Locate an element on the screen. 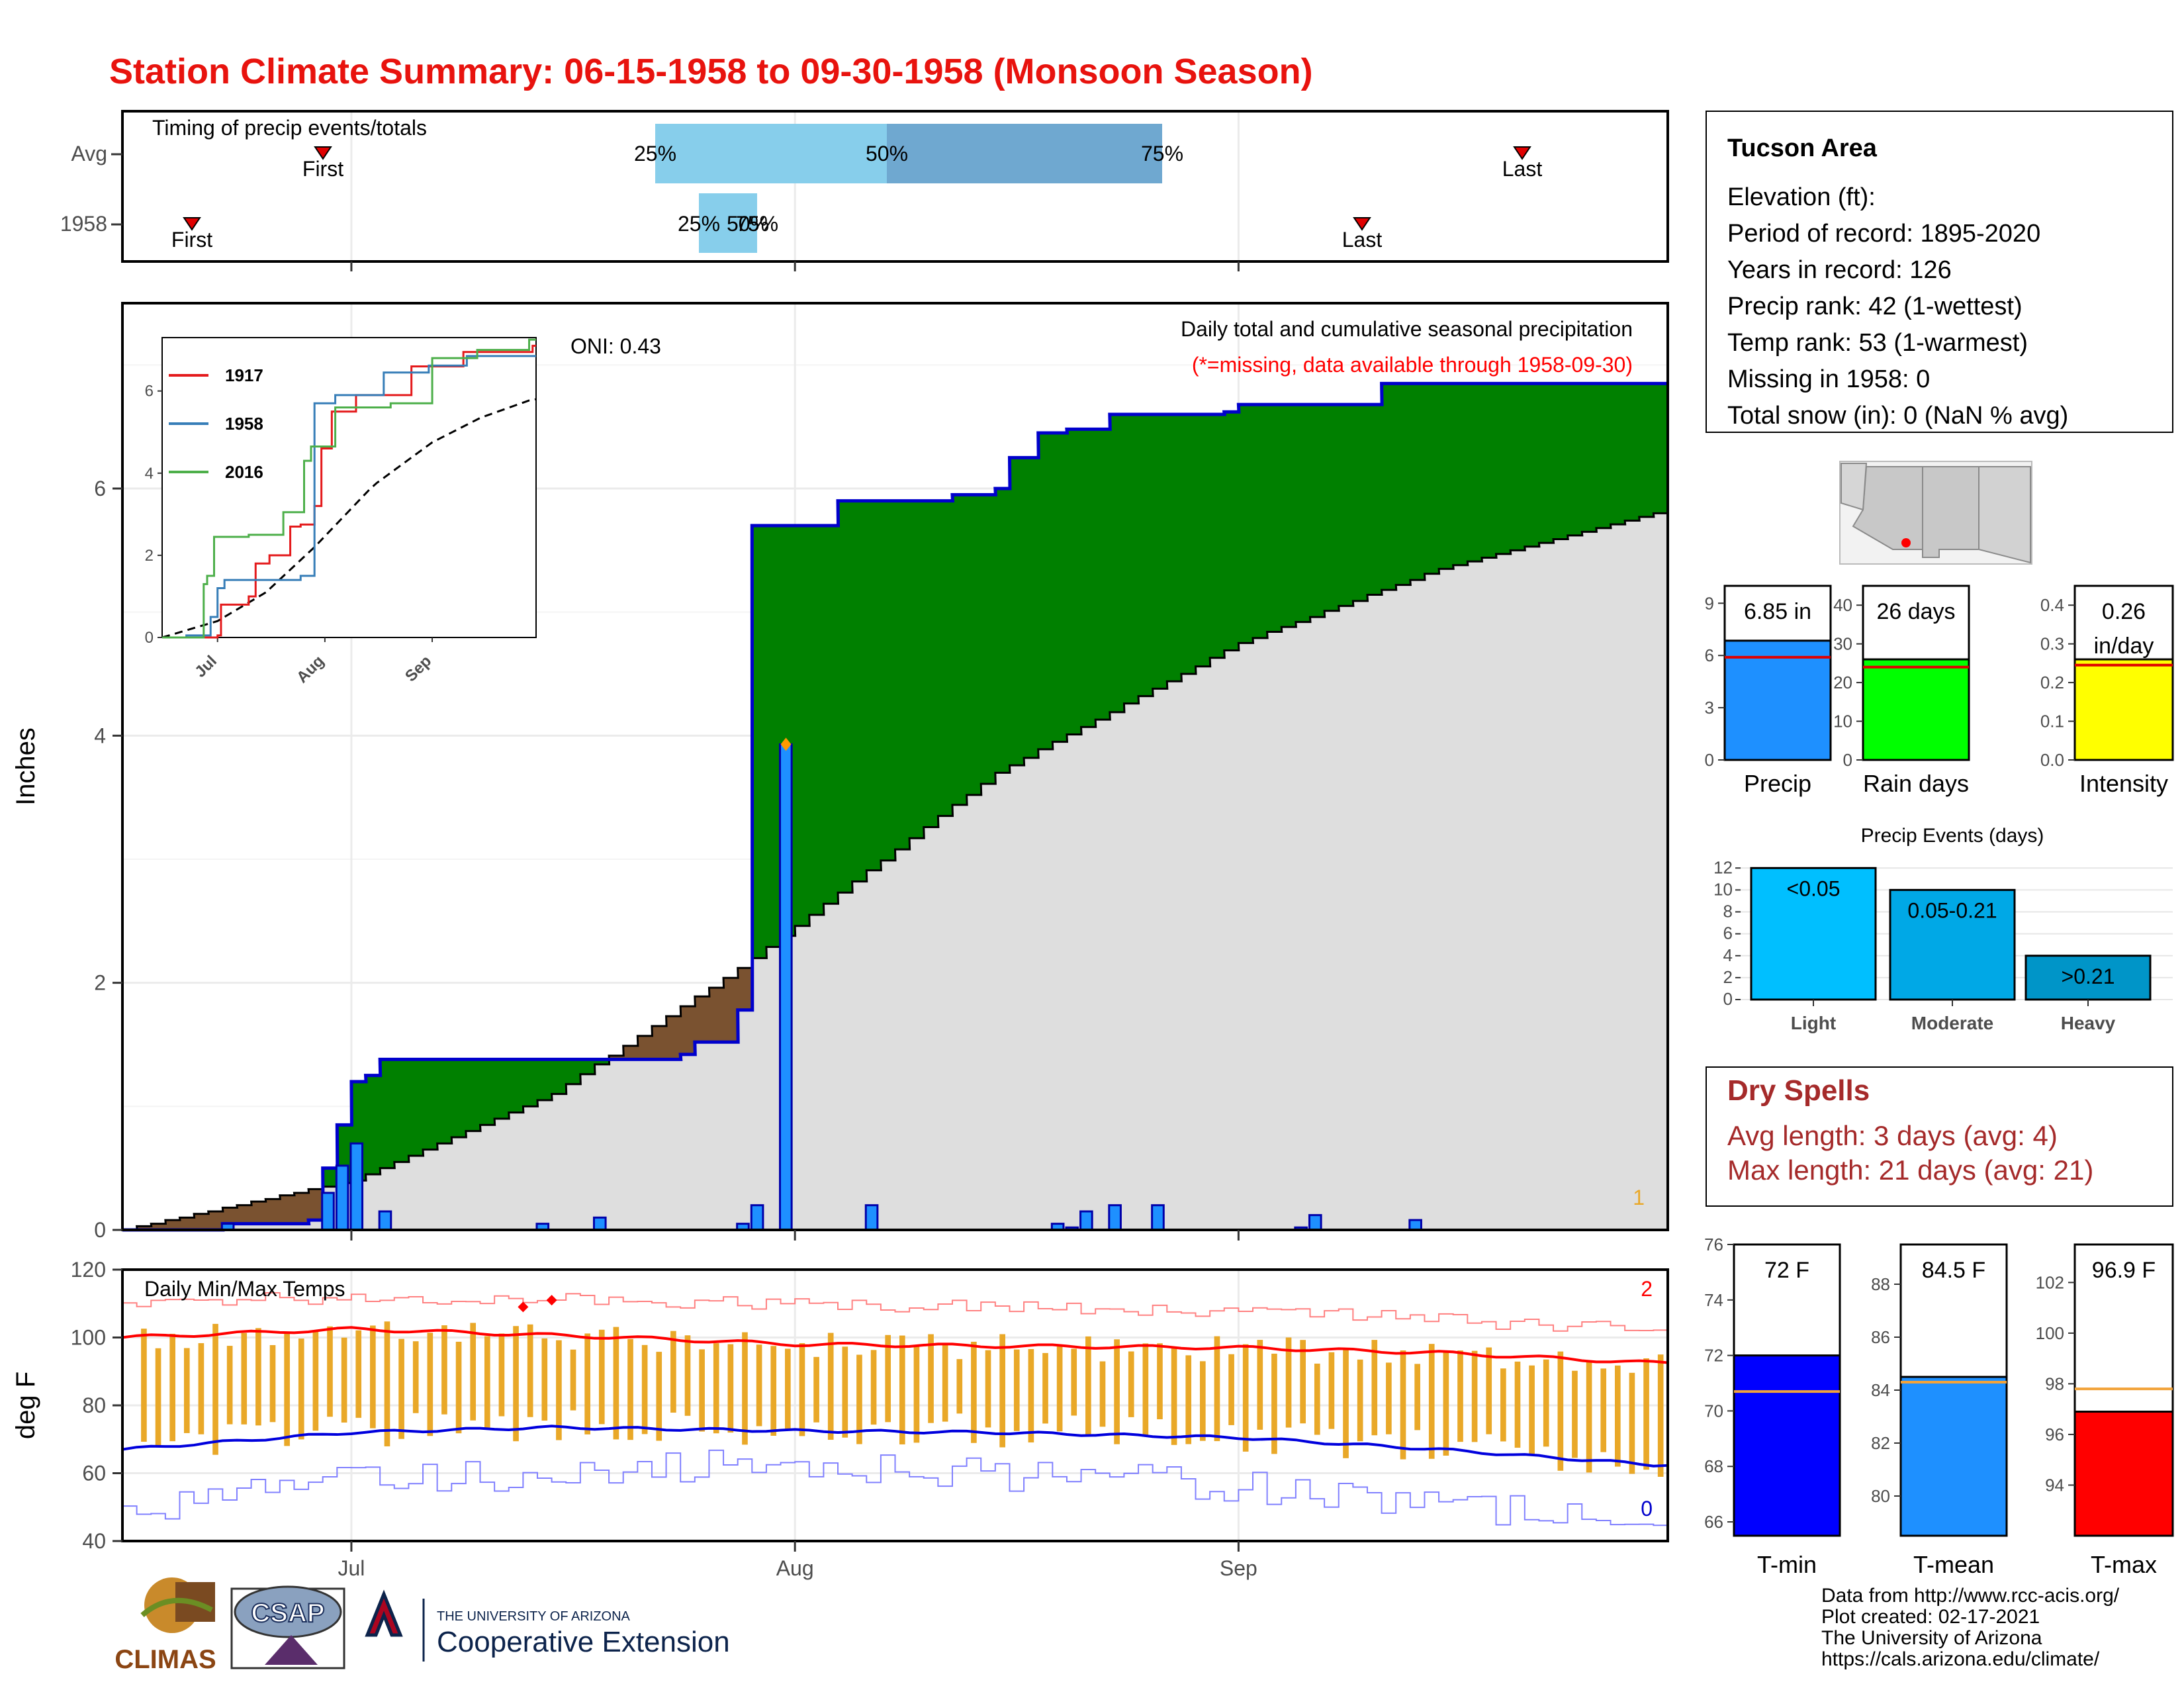  daily-precip-bar is located at coordinates (1158, 1217).